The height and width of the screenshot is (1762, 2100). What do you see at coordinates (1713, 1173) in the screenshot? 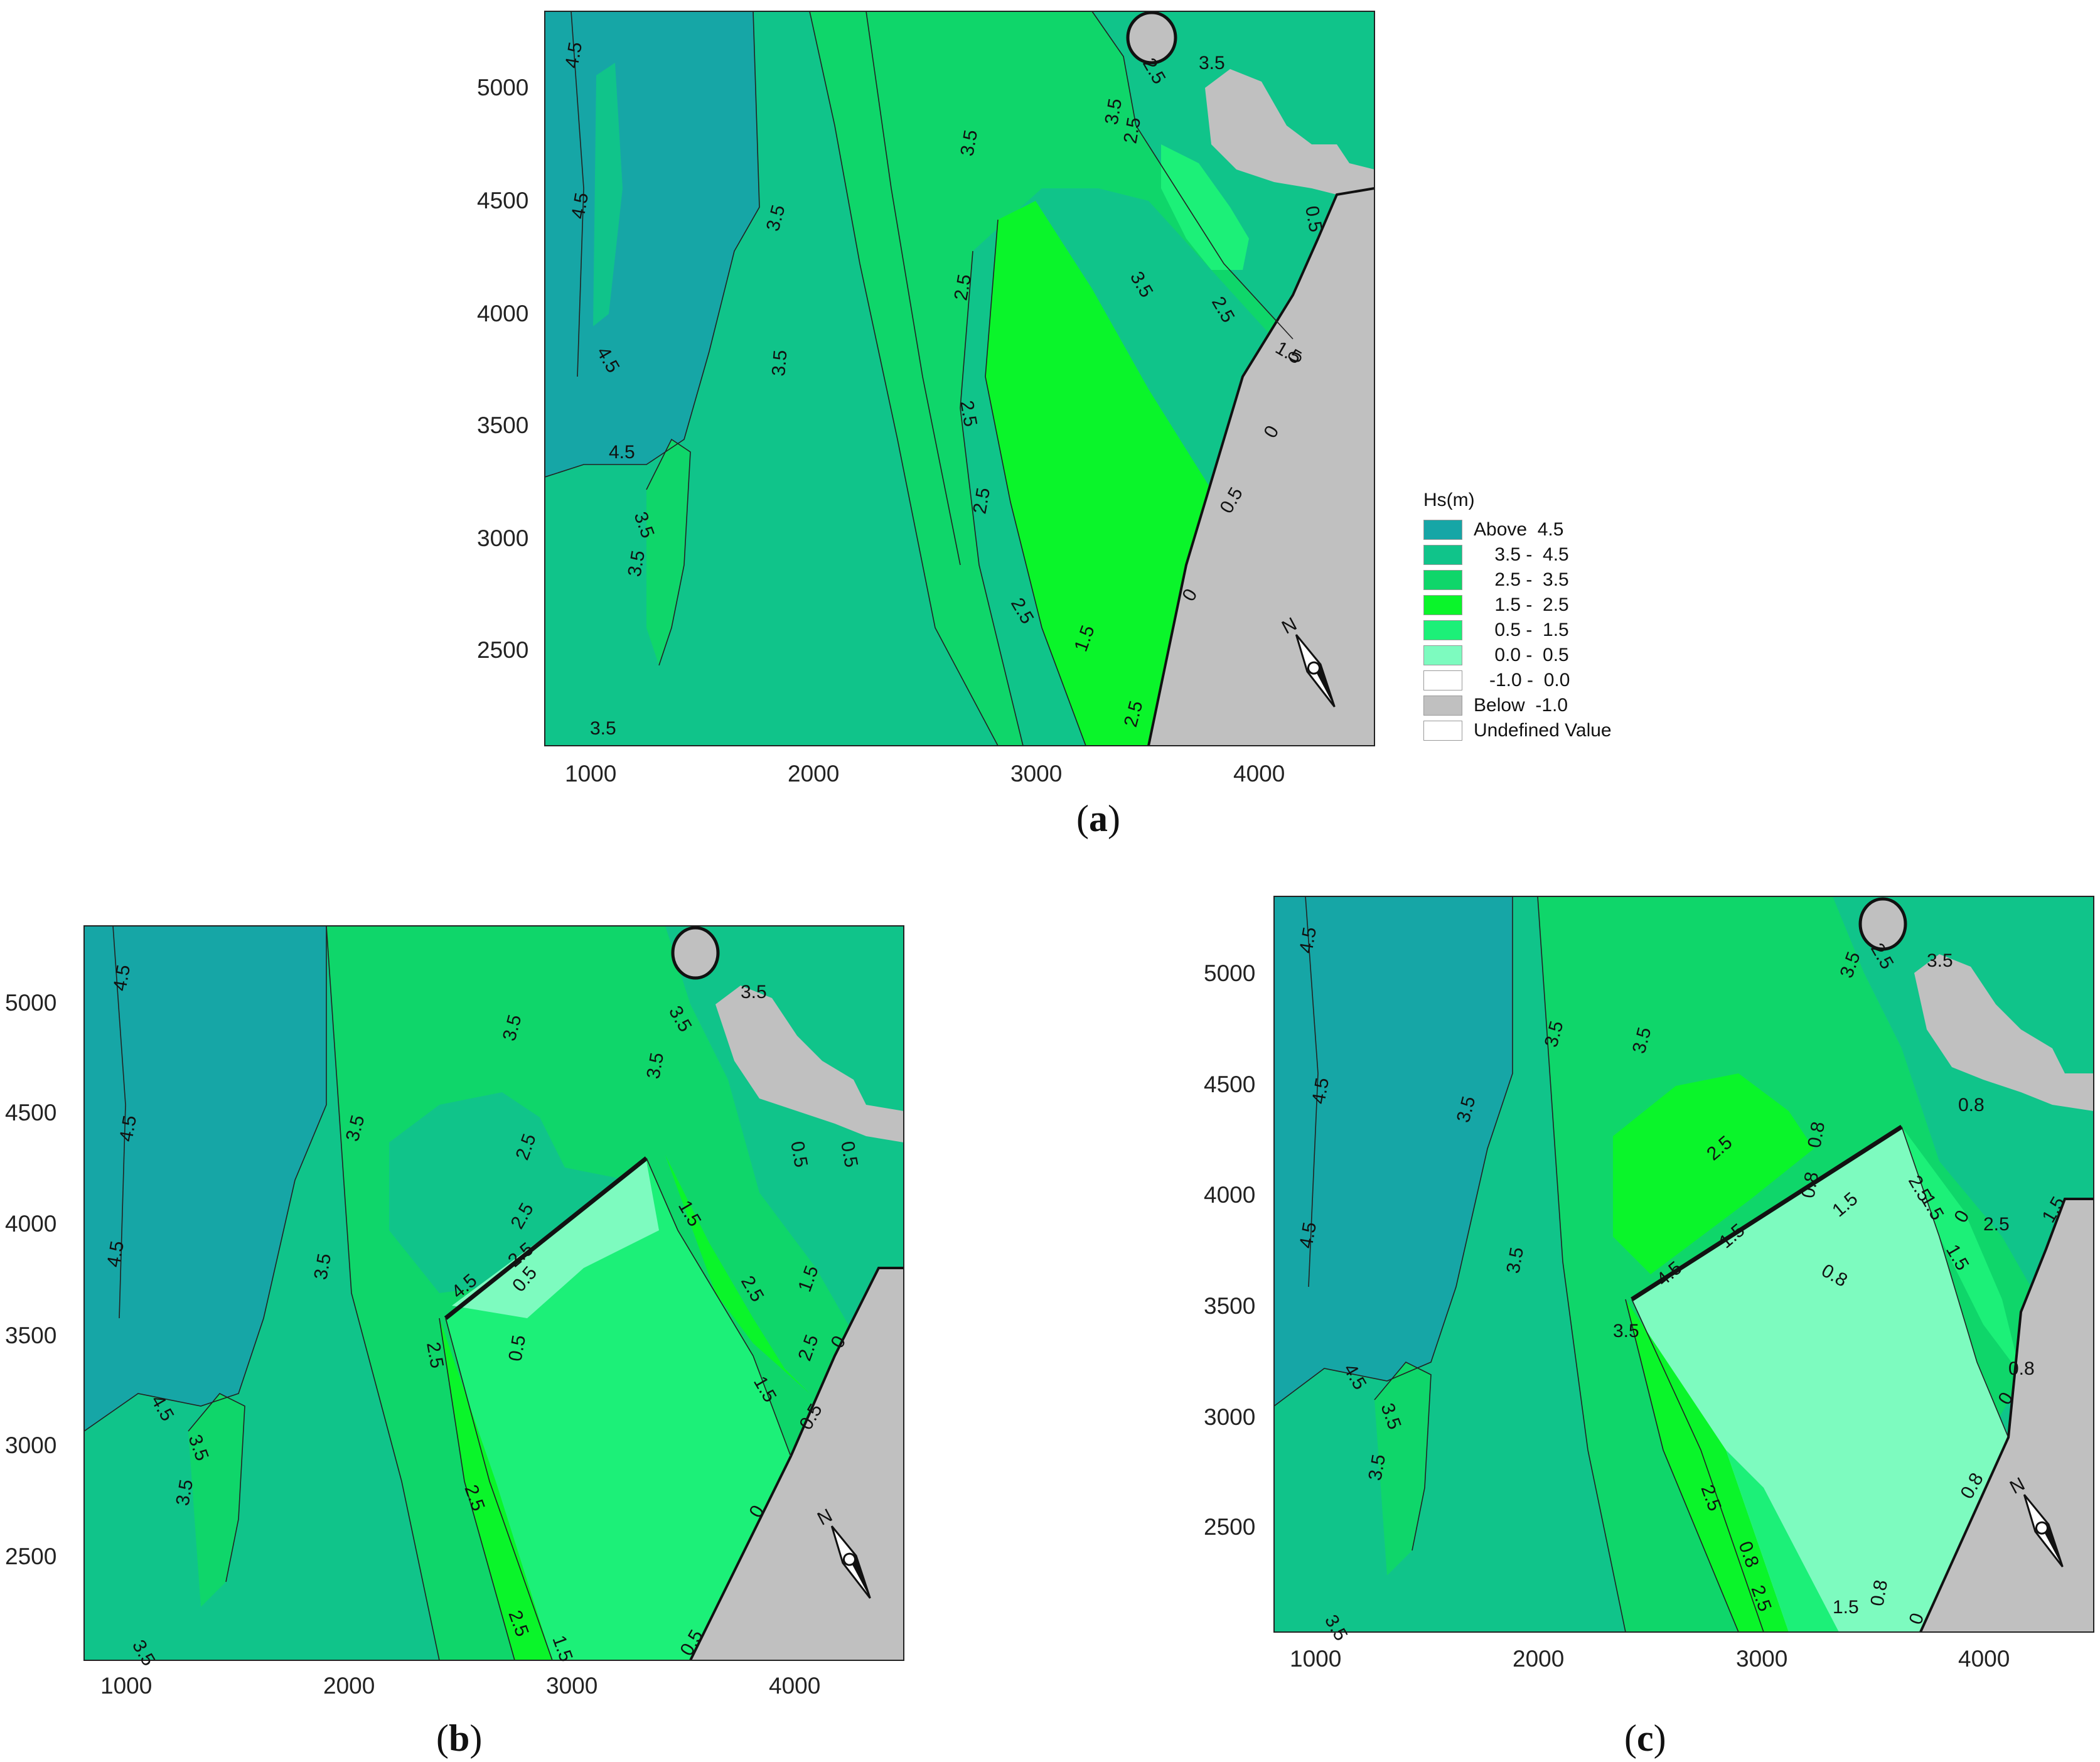
I see `band-1-5-2-5-north` at bounding box center [1713, 1173].